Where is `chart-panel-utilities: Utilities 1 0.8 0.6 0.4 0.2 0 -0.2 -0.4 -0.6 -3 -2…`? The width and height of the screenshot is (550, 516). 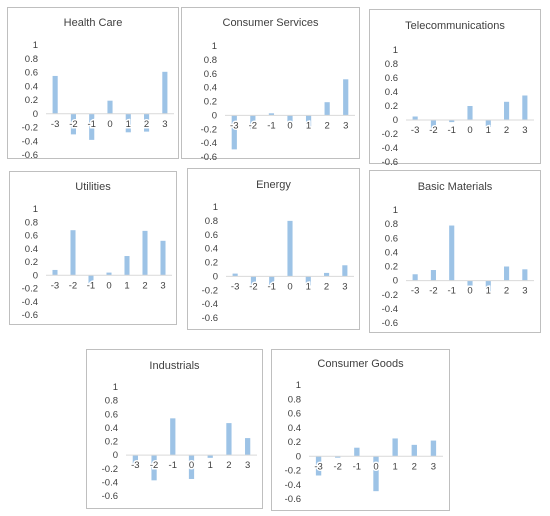
chart-panel-utilities: Utilities 1 0.8 0.6 0.4 0.2 0 -0.2 -0.4 -0.6 -3 -2… is located at coordinates (93, 248).